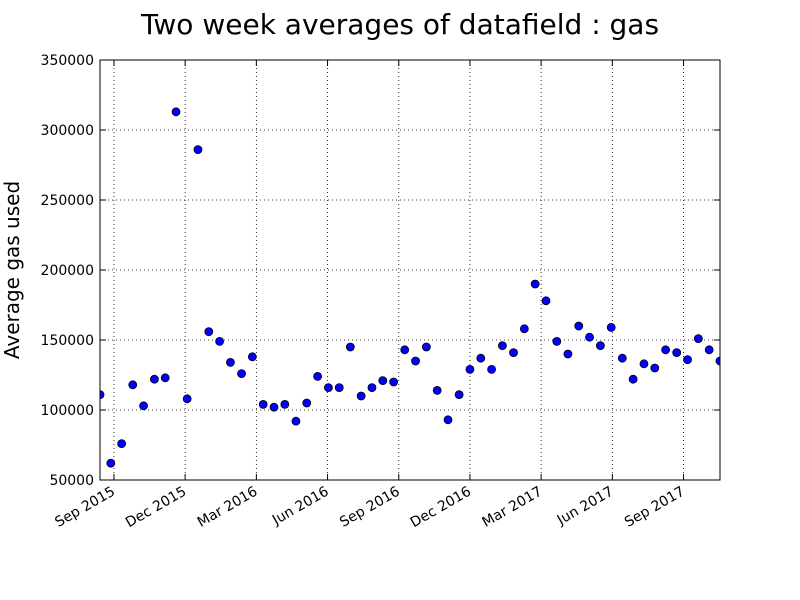 The height and width of the screenshot is (600, 800). Describe the element at coordinates (67, 341) in the screenshot. I see `y-tick-label: 150000` at that location.